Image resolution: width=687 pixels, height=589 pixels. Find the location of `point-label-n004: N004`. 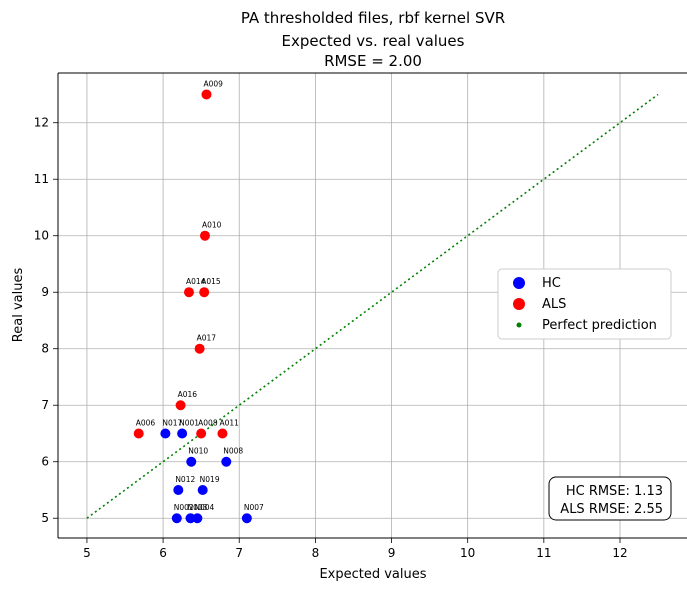

point-label-n004: N004 is located at coordinates (204, 507).